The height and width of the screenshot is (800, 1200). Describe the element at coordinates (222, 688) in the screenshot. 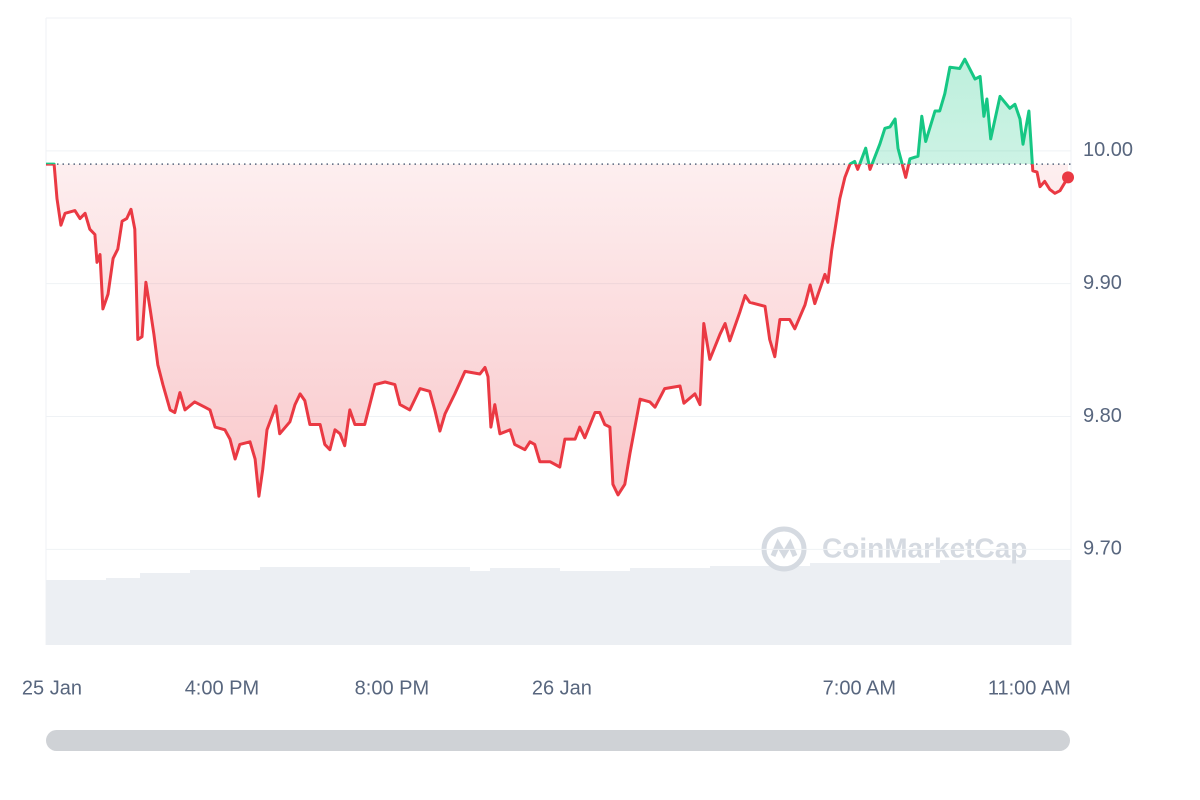

I see `x-tick-label: 4:00 PM` at that location.